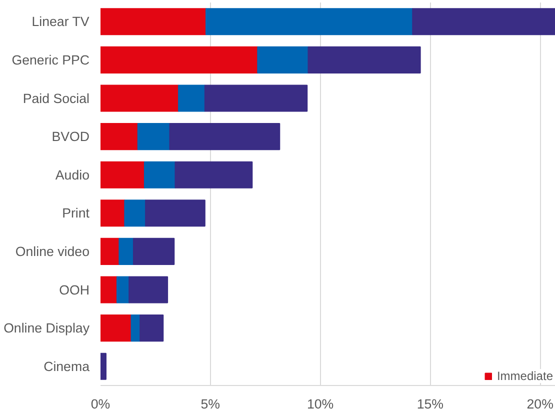 The height and width of the screenshot is (414, 555). I want to click on x-tick-label: 10%, so click(320, 404).